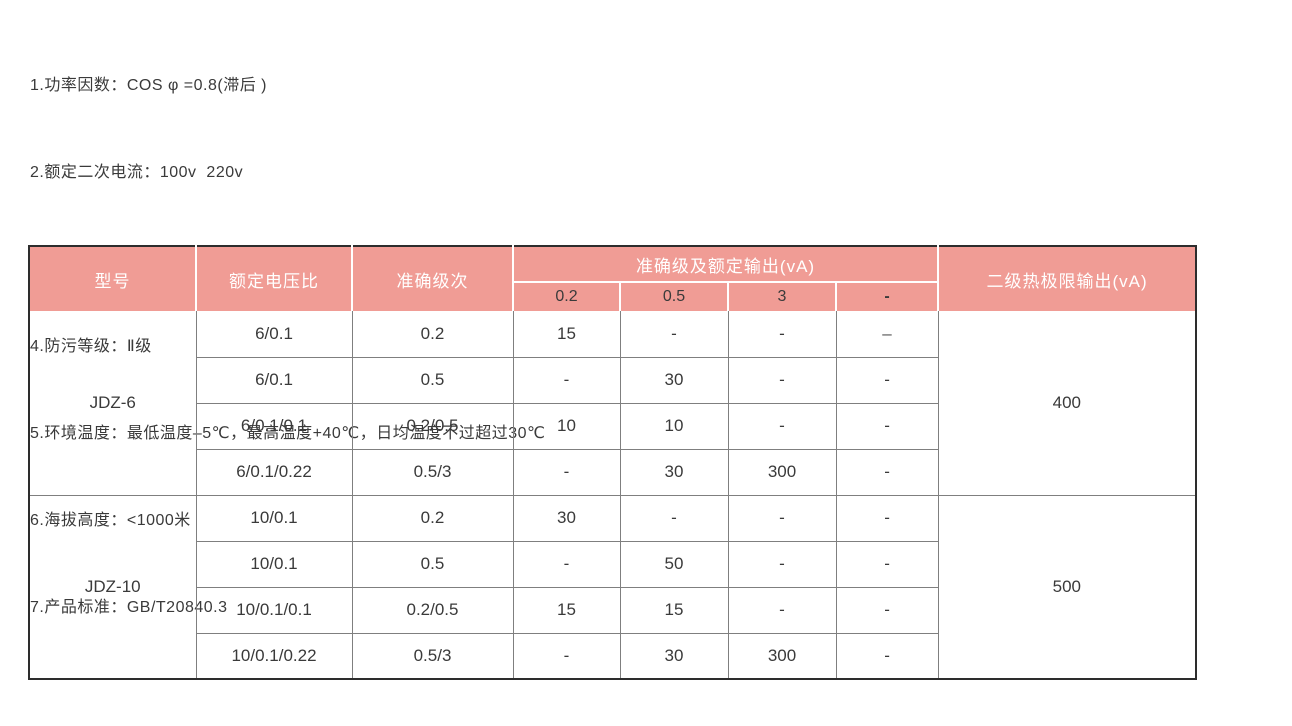 The image size is (1292, 726). What do you see at coordinates (113, 278) in the screenshot?
I see `col-header-model: 型号` at bounding box center [113, 278].